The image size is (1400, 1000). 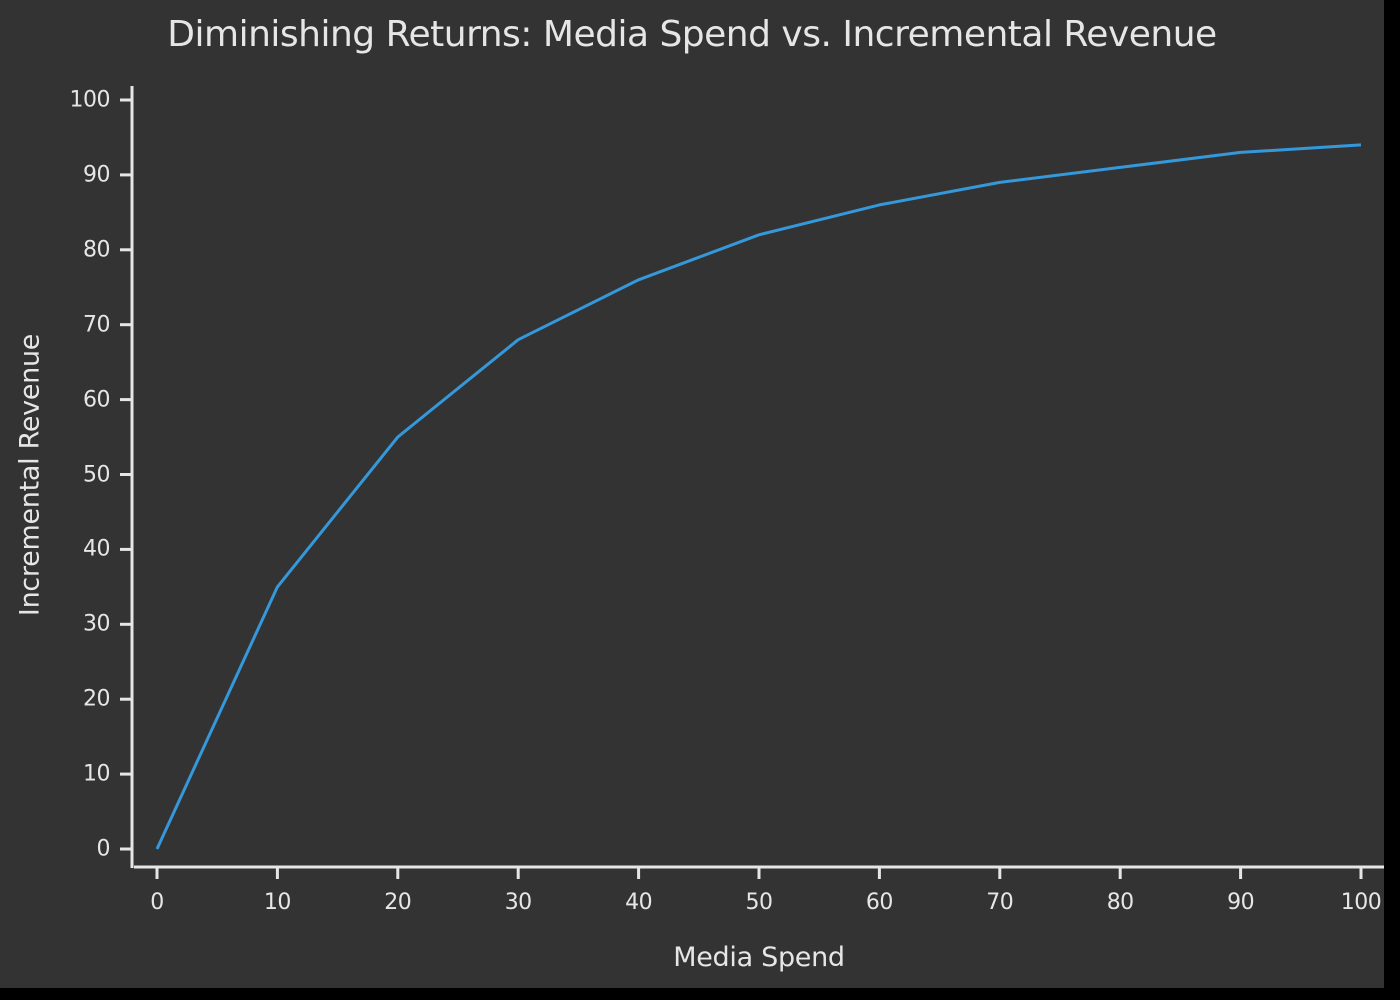 What do you see at coordinates (1000, 902) in the screenshot?
I see `x-tick-label: 70` at bounding box center [1000, 902].